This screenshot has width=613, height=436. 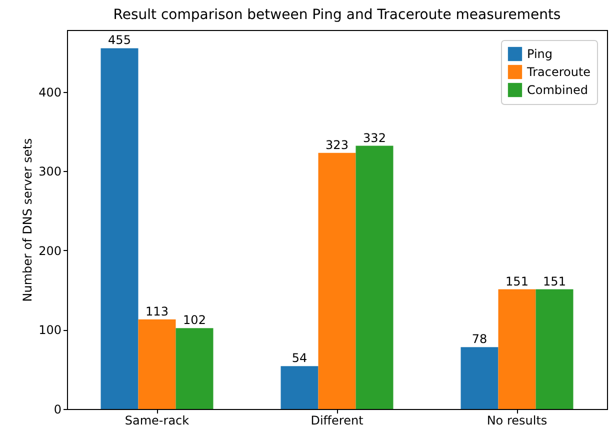 What do you see at coordinates (50, 92) in the screenshot?
I see `y-tick-label: 400` at bounding box center [50, 92].